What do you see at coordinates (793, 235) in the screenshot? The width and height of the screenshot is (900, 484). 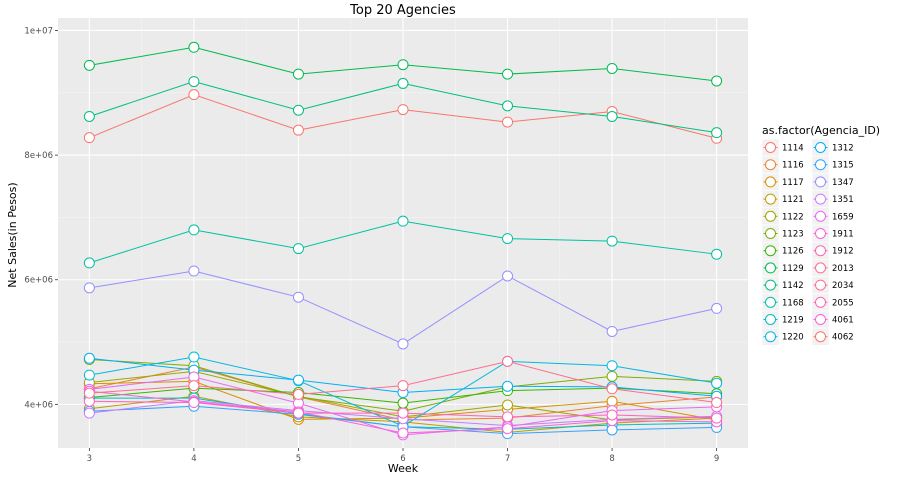 I see `legend-label: 1123` at bounding box center [793, 235].